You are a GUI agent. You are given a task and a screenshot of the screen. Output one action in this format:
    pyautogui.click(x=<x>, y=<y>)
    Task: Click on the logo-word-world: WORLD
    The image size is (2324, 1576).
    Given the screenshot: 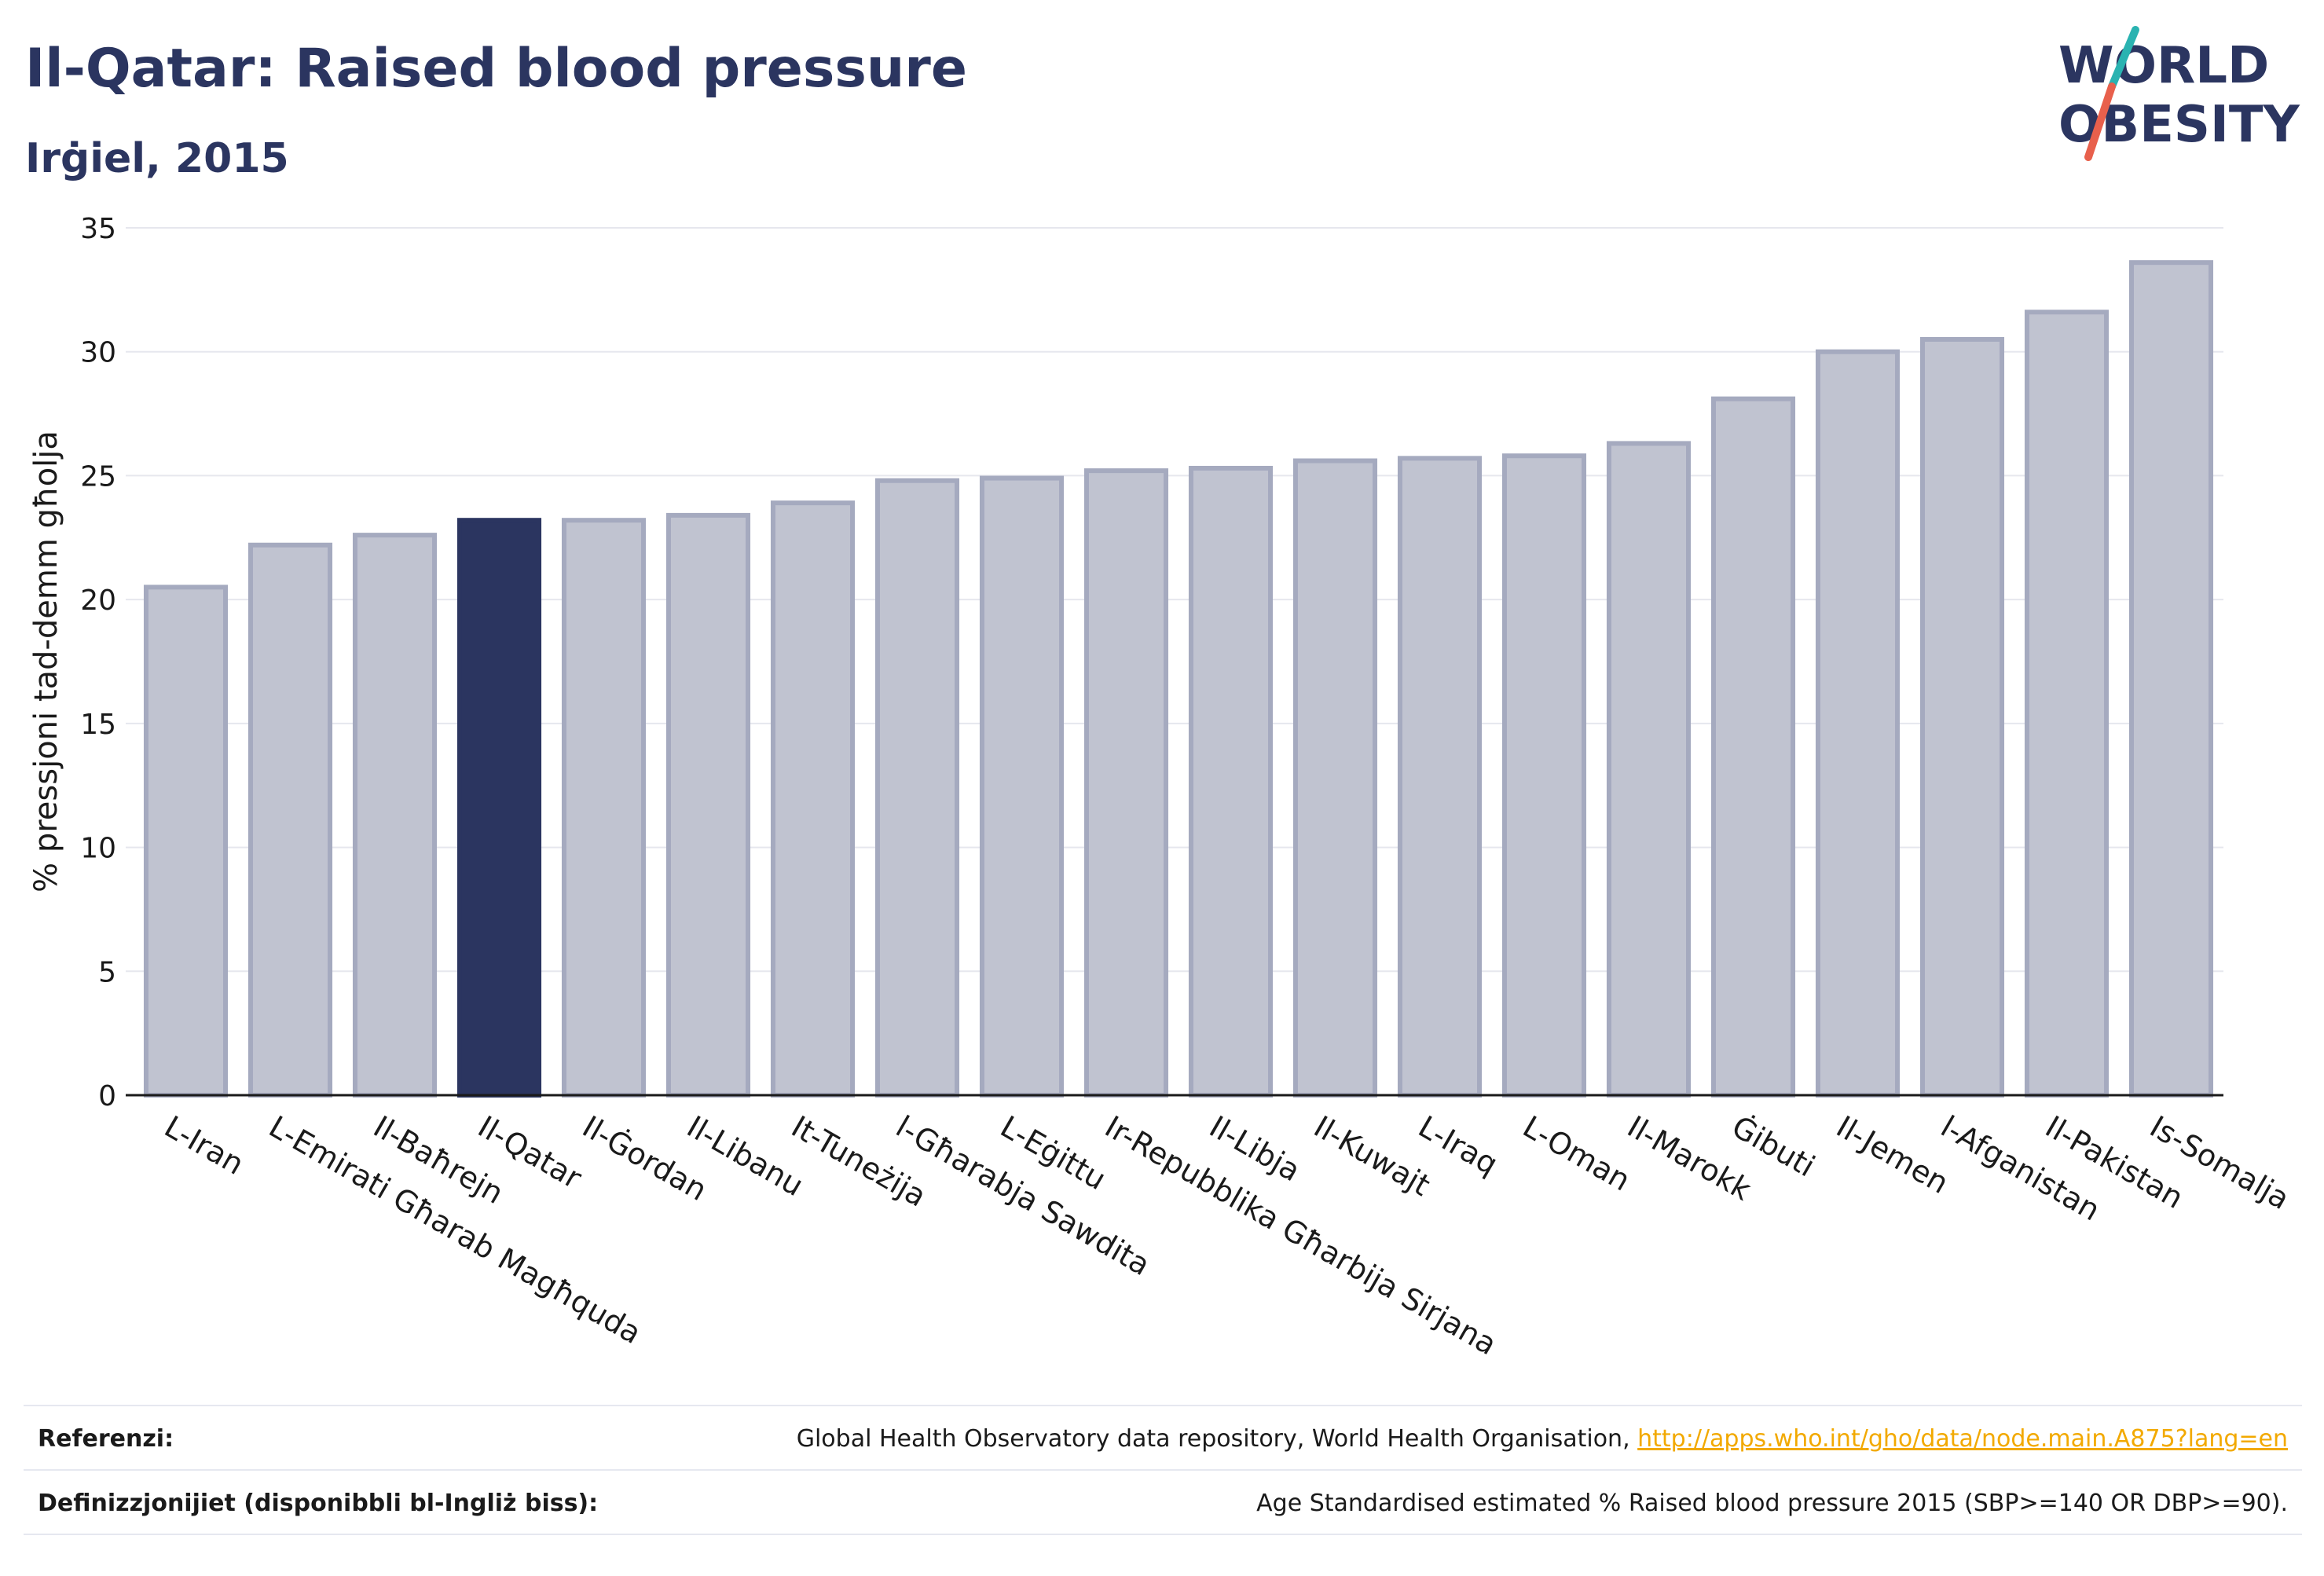 What is the action you would take?
    pyautogui.click(x=2163, y=66)
    